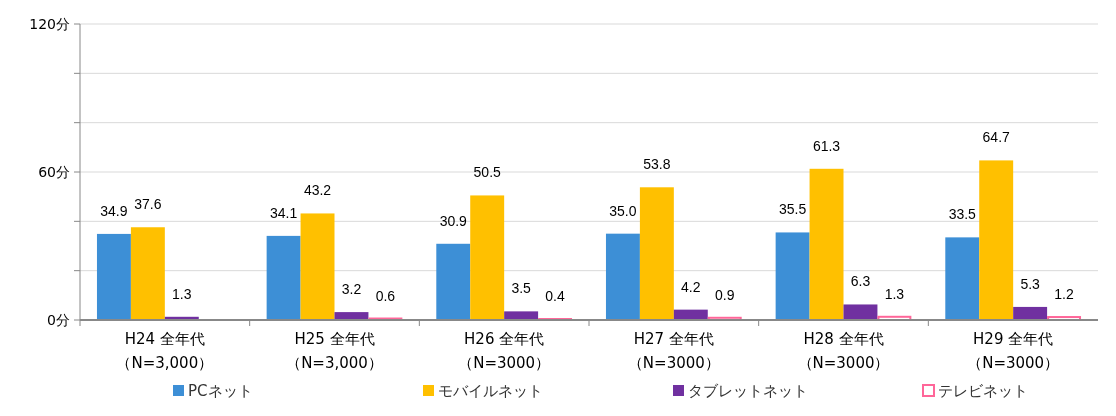 This screenshot has width=1116, height=416. I want to click on data-label: 0.4, so click(555, 296).